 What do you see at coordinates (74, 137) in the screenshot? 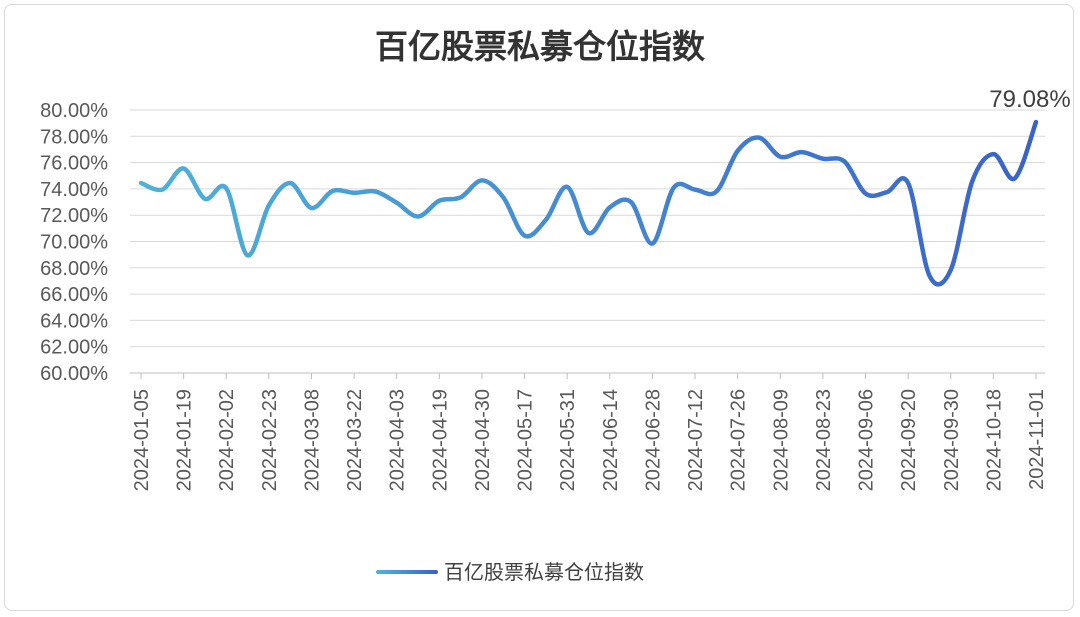
I see `y-tick-label: 78.00%` at bounding box center [74, 137].